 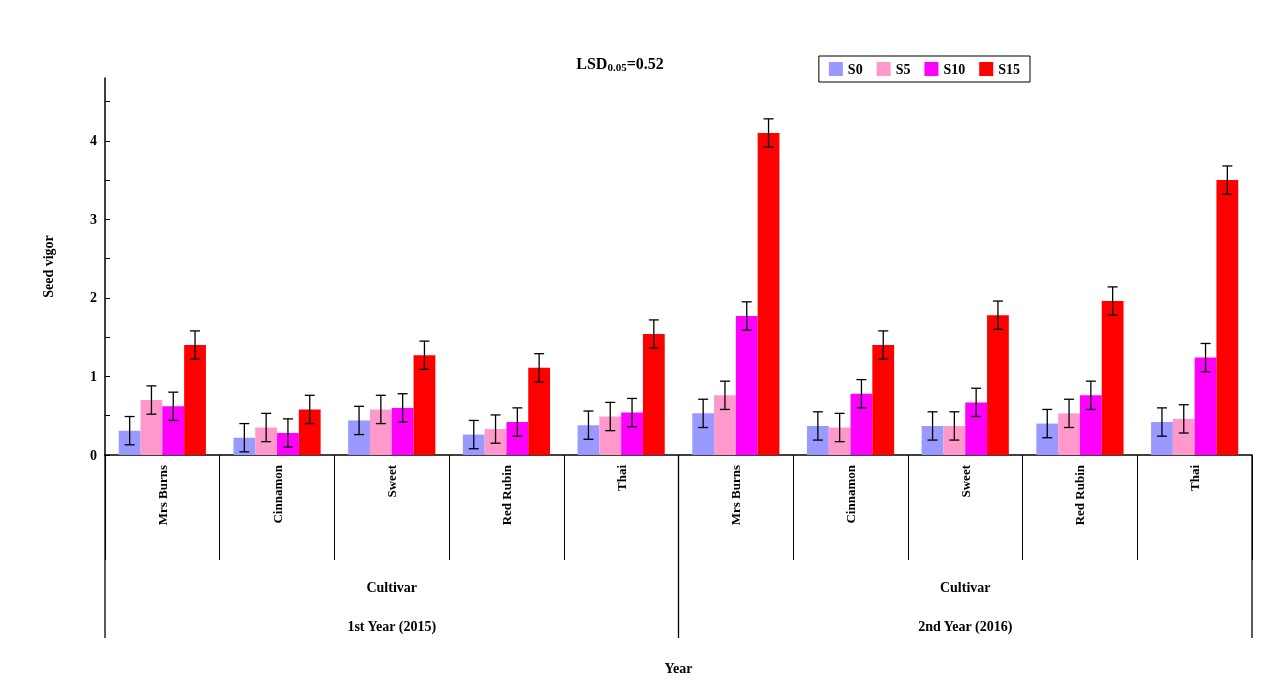 I want to click on y-tick-label: 4, so click(x=93, y=141).